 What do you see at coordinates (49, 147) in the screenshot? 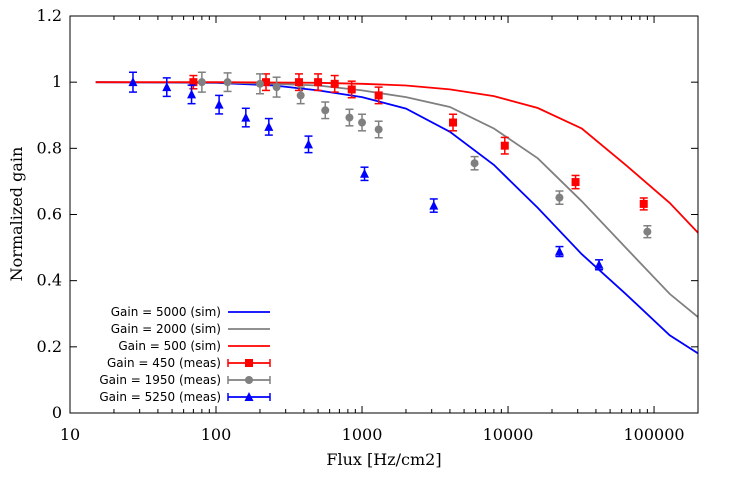
I see `y-tick-label: 0.8` at bounding box center [49, 147].